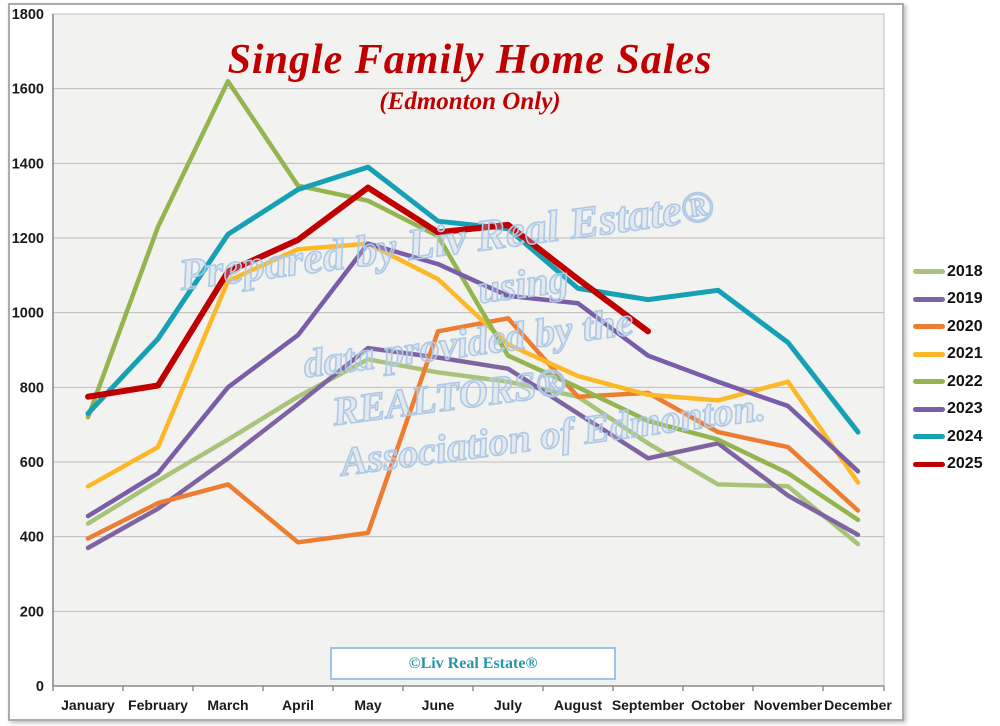 The image size is (1000, 726). I want to click on y-axis-tick-label: 1200, so click(28, 239).